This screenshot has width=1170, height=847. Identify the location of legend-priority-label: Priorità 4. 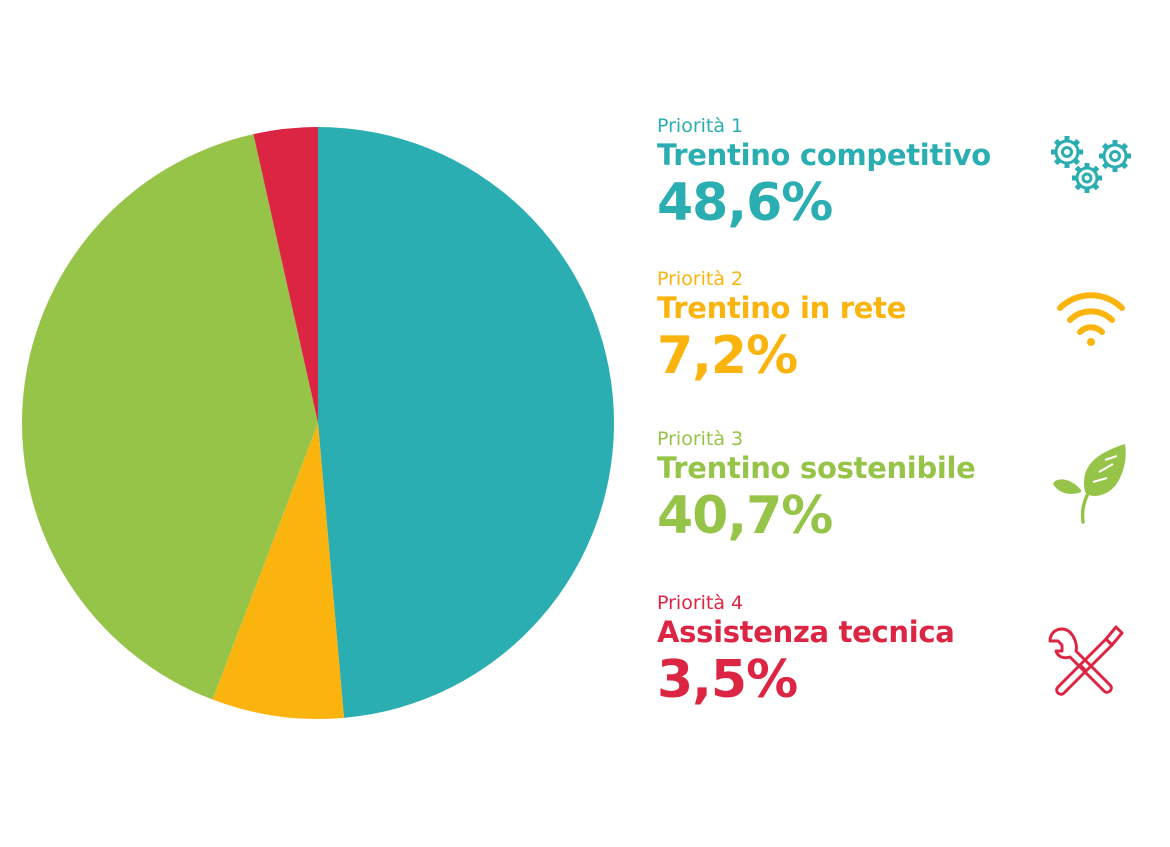
(700, 603).